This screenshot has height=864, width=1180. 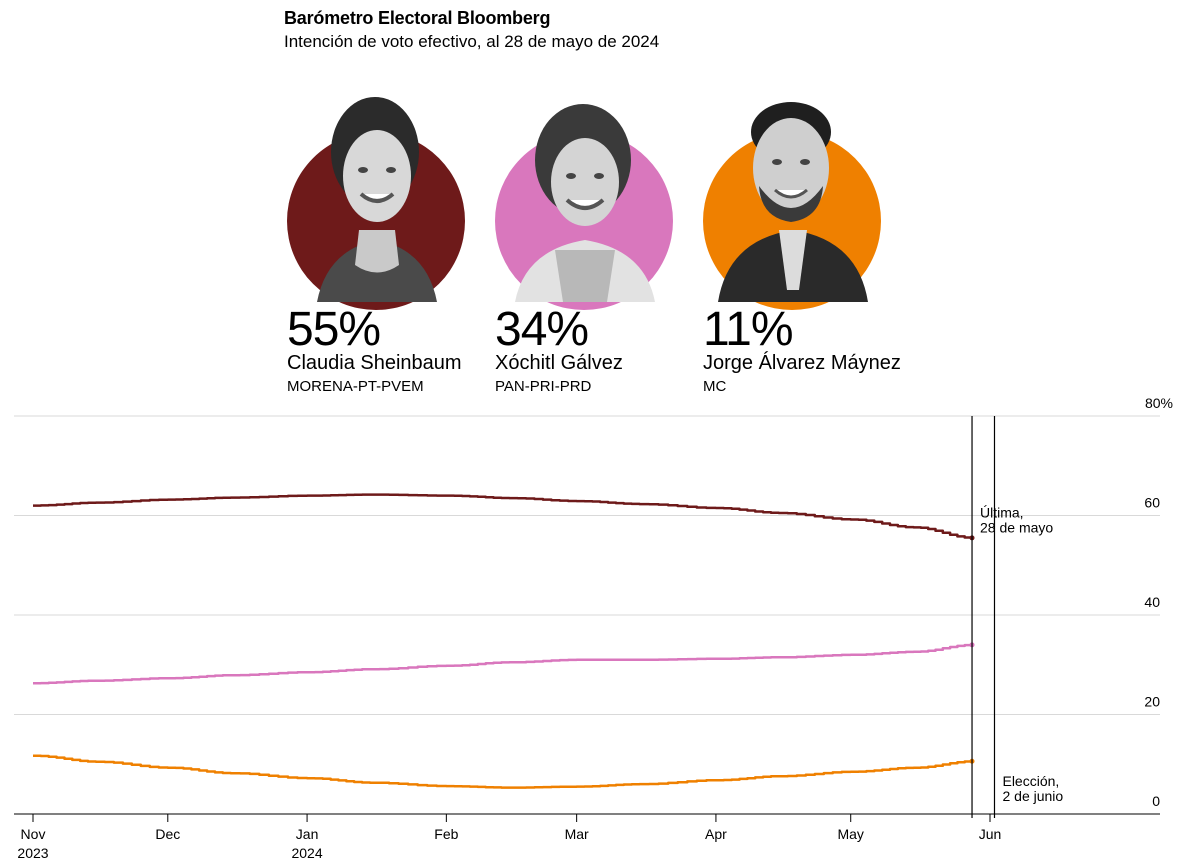 What do you see at coordinates (374, 363) in the screenshot?
I see `candidate-name: Claudia Sheinbaum` at bounding box center [374, 363].